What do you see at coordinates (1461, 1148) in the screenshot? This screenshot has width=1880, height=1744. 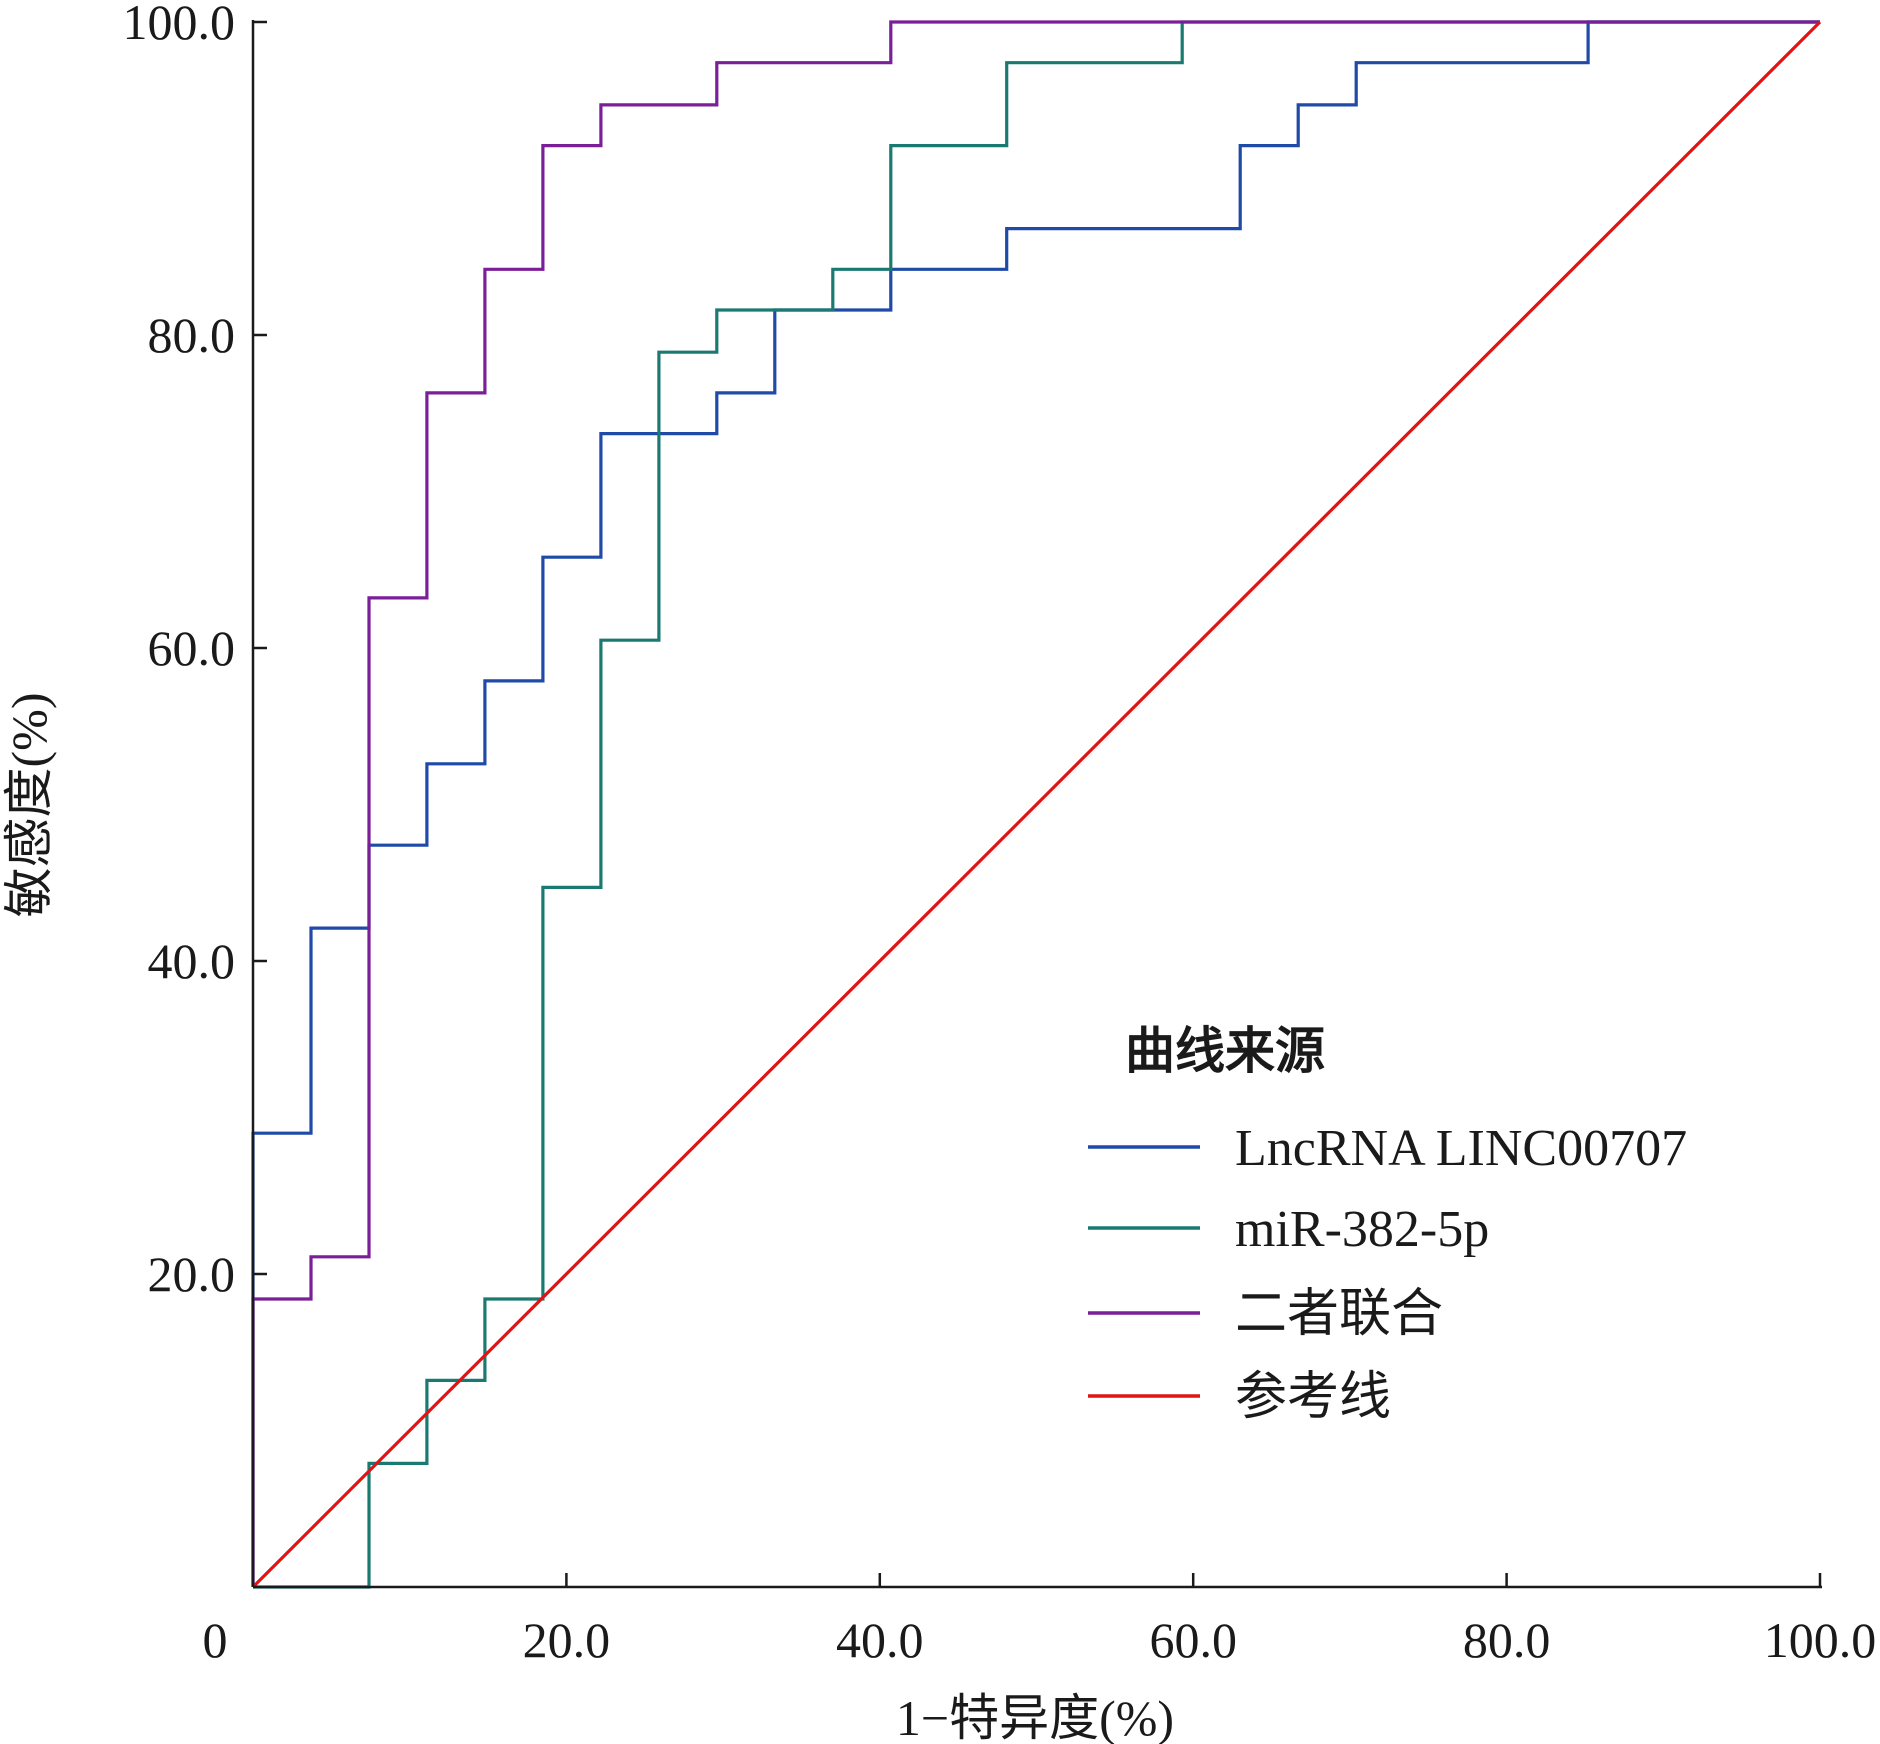 I see `legend-label-0: LncRNA LINC00707` at bounding box center [1461, 1148].